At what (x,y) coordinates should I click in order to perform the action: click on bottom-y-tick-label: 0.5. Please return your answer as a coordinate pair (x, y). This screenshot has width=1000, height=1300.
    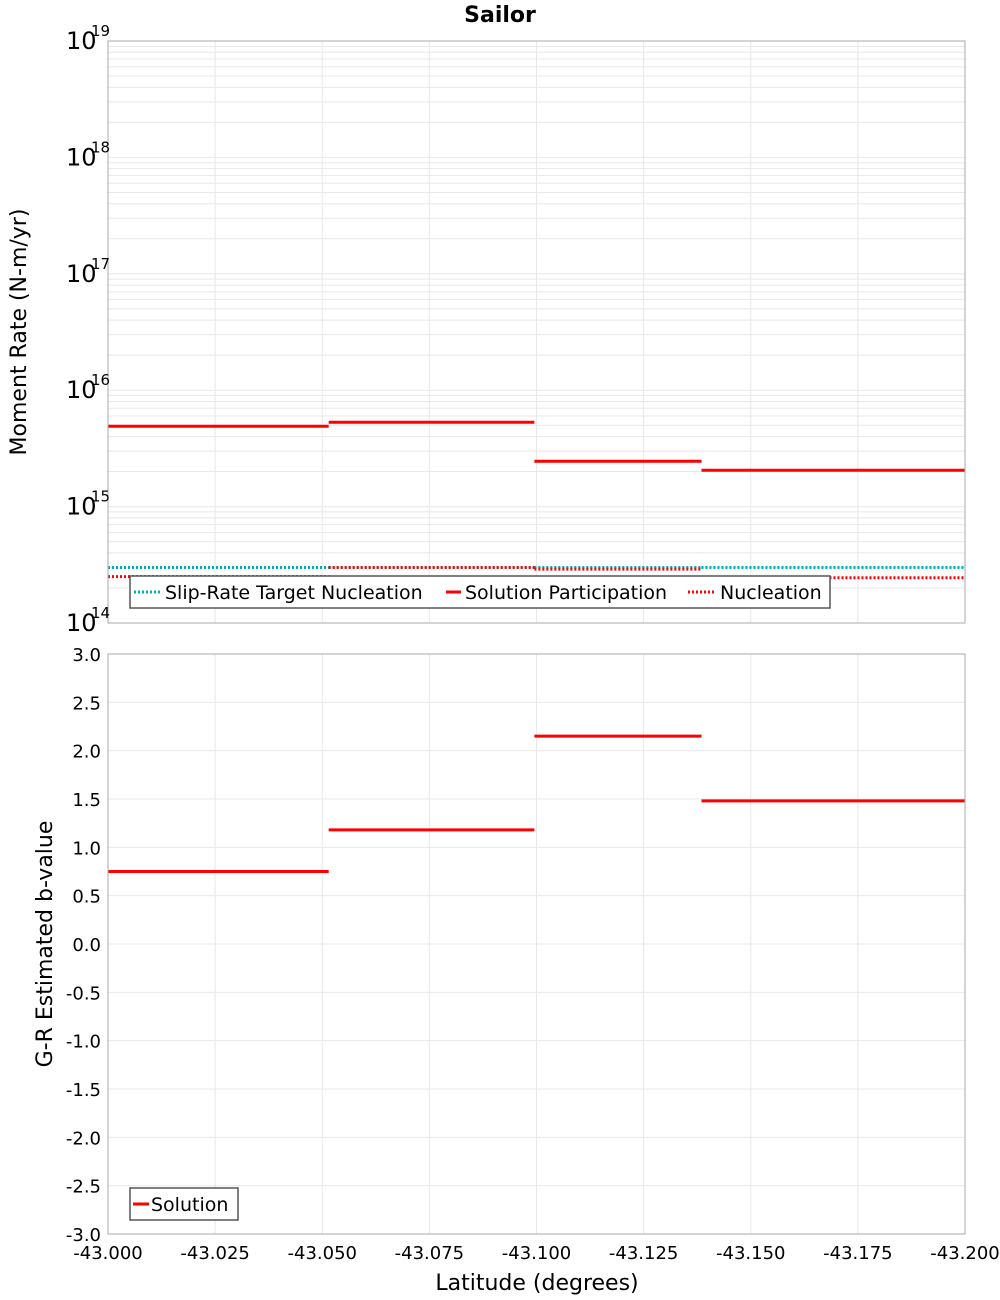
    Looking at the image, I should click on (86, 897).